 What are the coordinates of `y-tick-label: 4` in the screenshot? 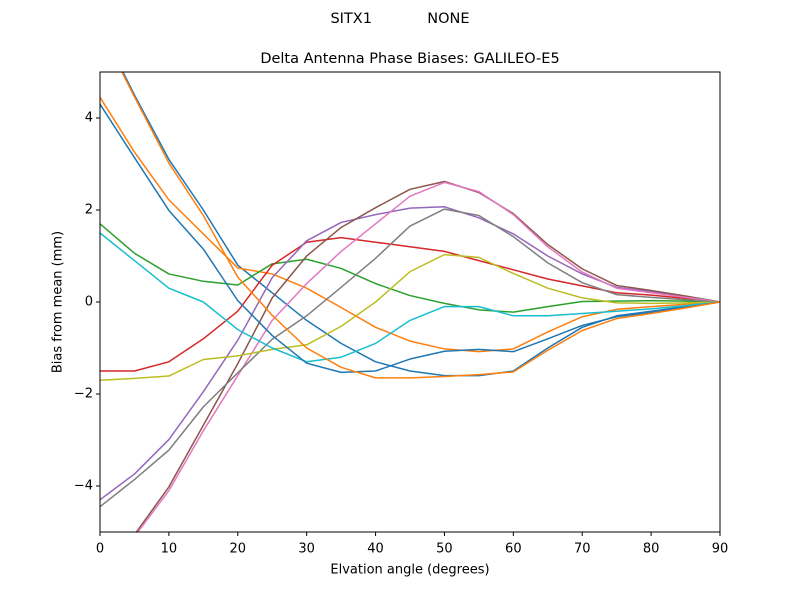 It's located at (89, 118).